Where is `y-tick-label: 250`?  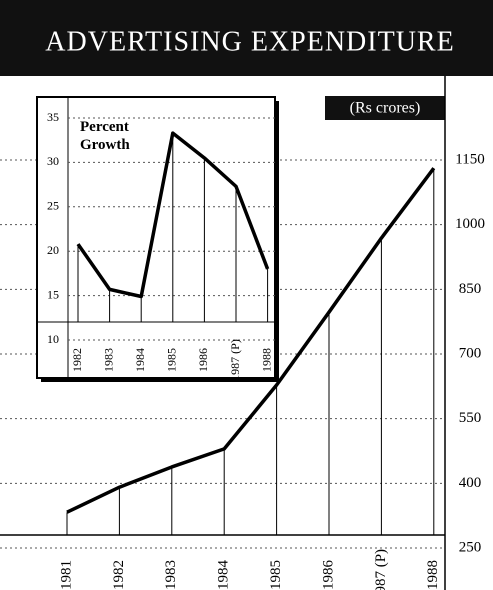 y-tick-label: 250 is located at coordinates (470, 547).